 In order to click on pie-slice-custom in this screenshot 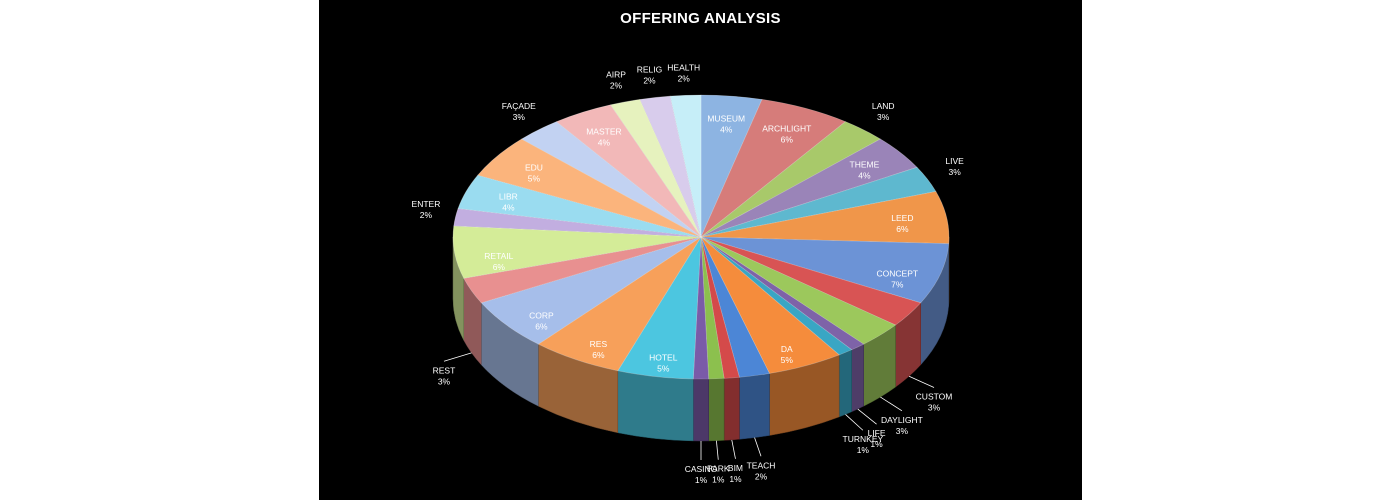, I will do `click(811, 281)`.